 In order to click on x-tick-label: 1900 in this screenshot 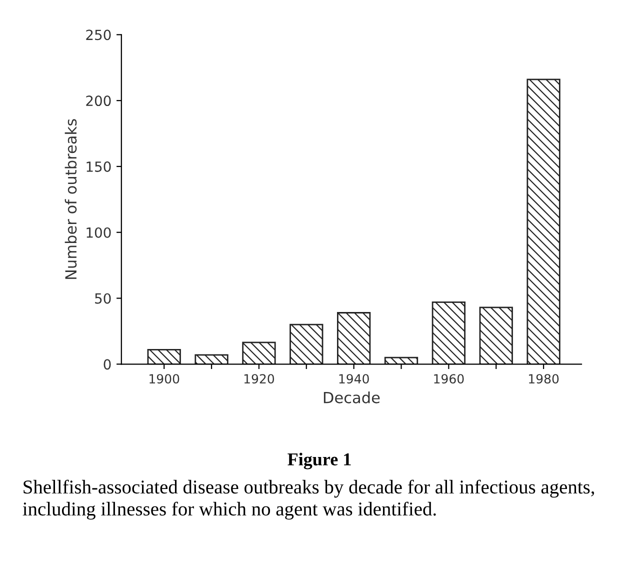, I will do `click(165, 379)`.